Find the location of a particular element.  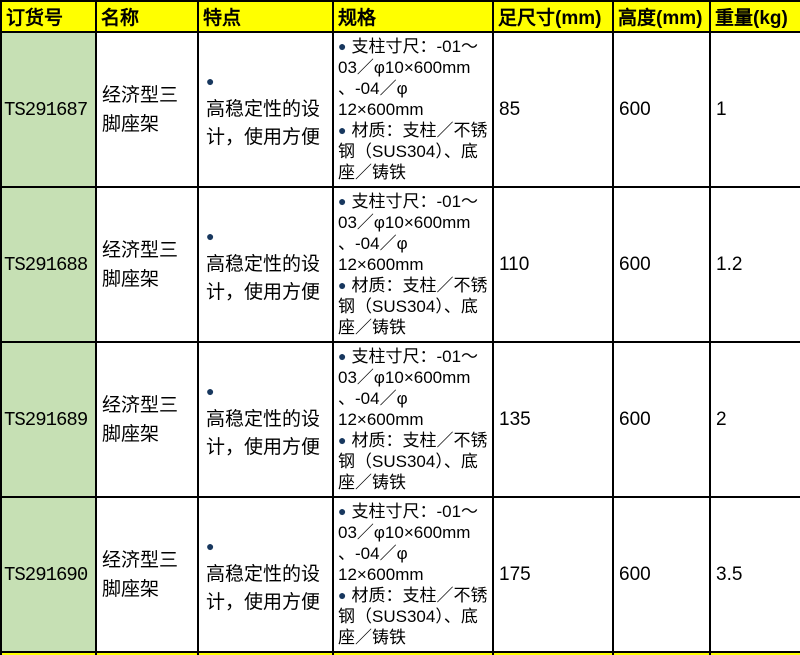

foot-size-cell: 85 is located at coordinates (553, 109).